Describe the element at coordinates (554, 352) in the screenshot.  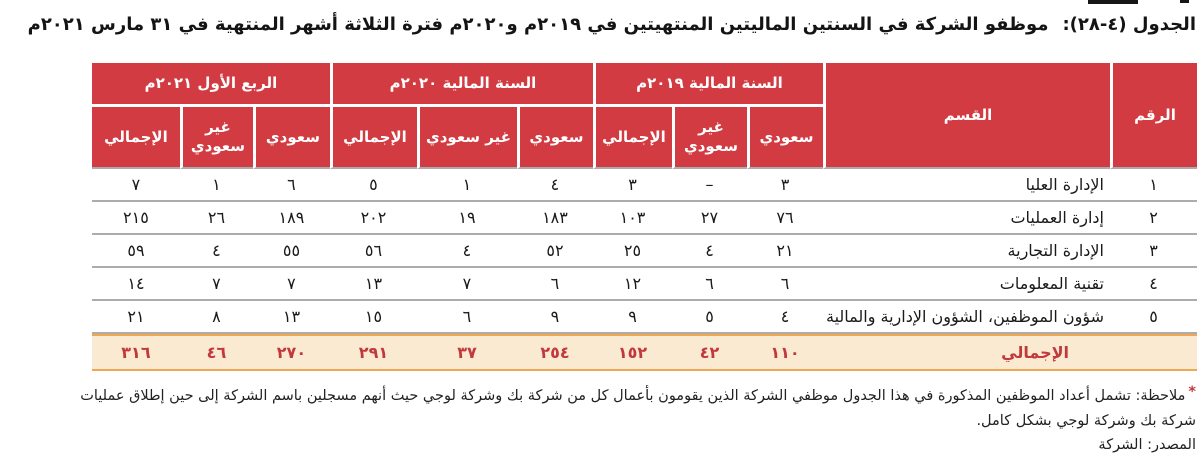
I see `total-fy2020-saudi: ٢٥٤` at that location.